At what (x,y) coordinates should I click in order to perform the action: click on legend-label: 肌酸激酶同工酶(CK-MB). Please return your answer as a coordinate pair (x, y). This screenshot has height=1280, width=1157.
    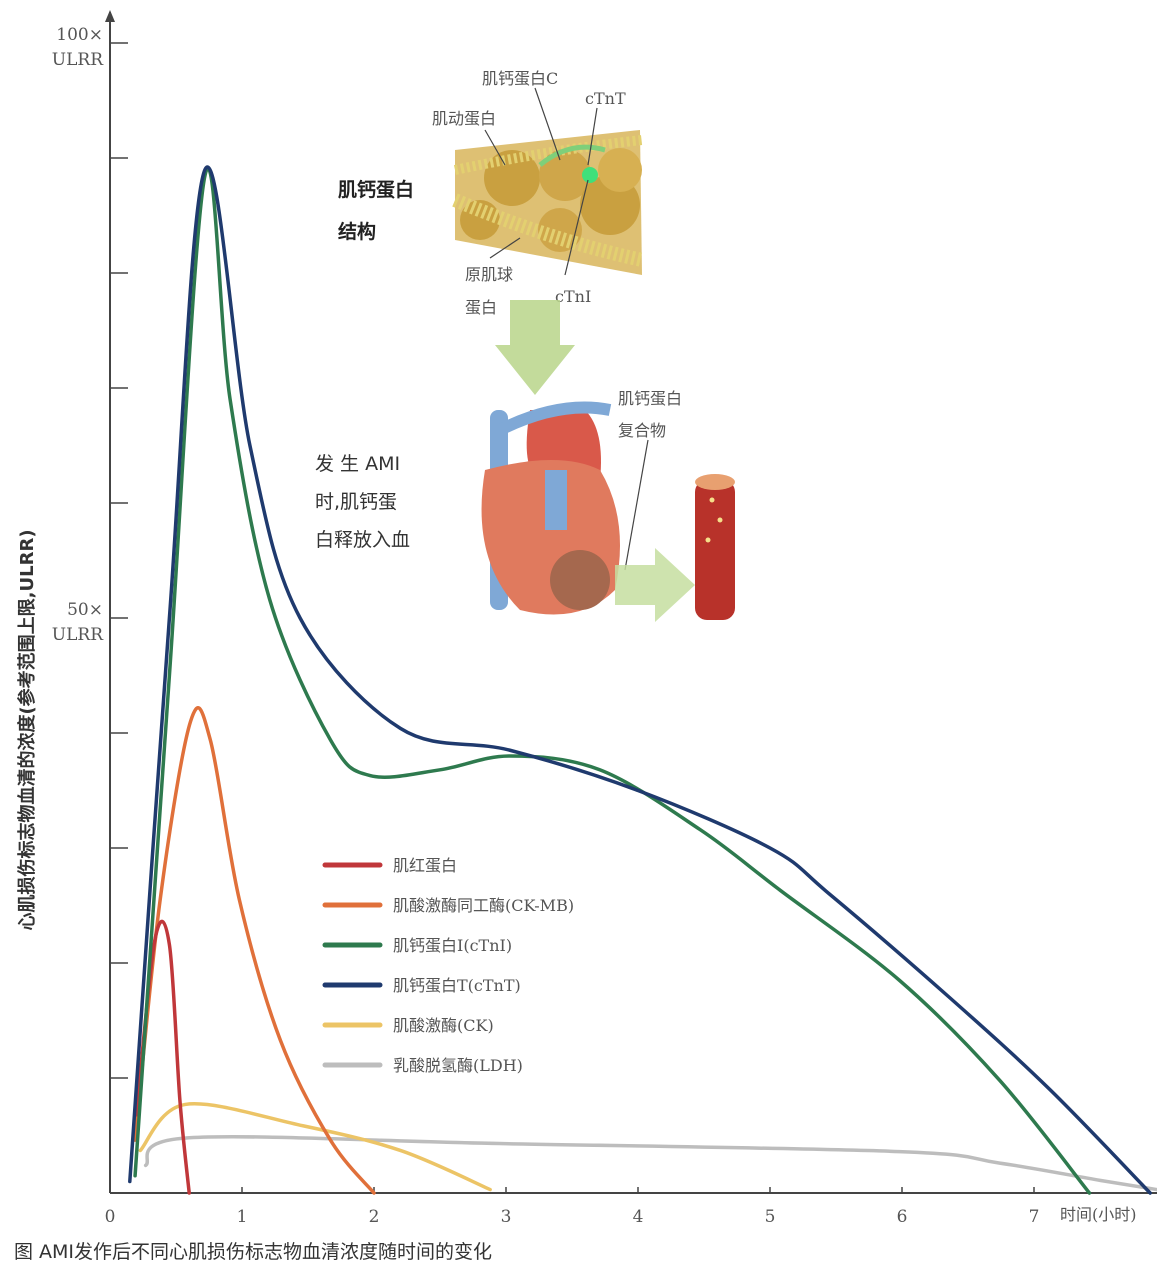
    Looking at the image, I should click on (483, 905).